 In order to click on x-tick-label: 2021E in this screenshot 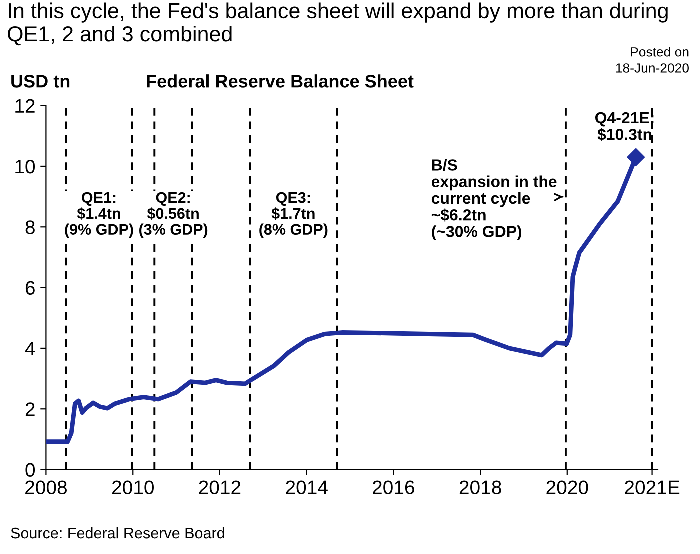, I will do `click(652, 487)`.